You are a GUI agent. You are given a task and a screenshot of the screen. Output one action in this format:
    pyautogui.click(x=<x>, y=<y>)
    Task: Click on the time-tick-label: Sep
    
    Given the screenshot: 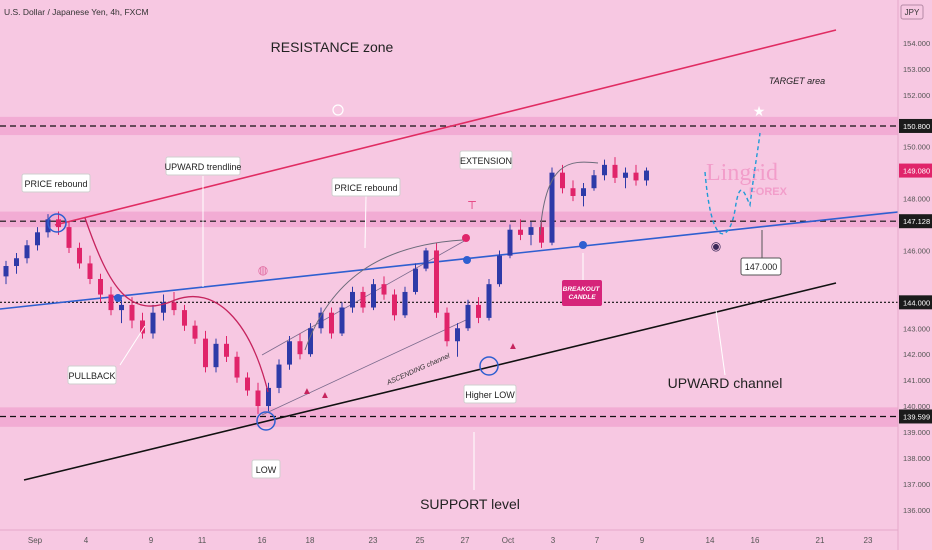 What is the action you would take?
    pyautogui.click(x=35, y=540)
    